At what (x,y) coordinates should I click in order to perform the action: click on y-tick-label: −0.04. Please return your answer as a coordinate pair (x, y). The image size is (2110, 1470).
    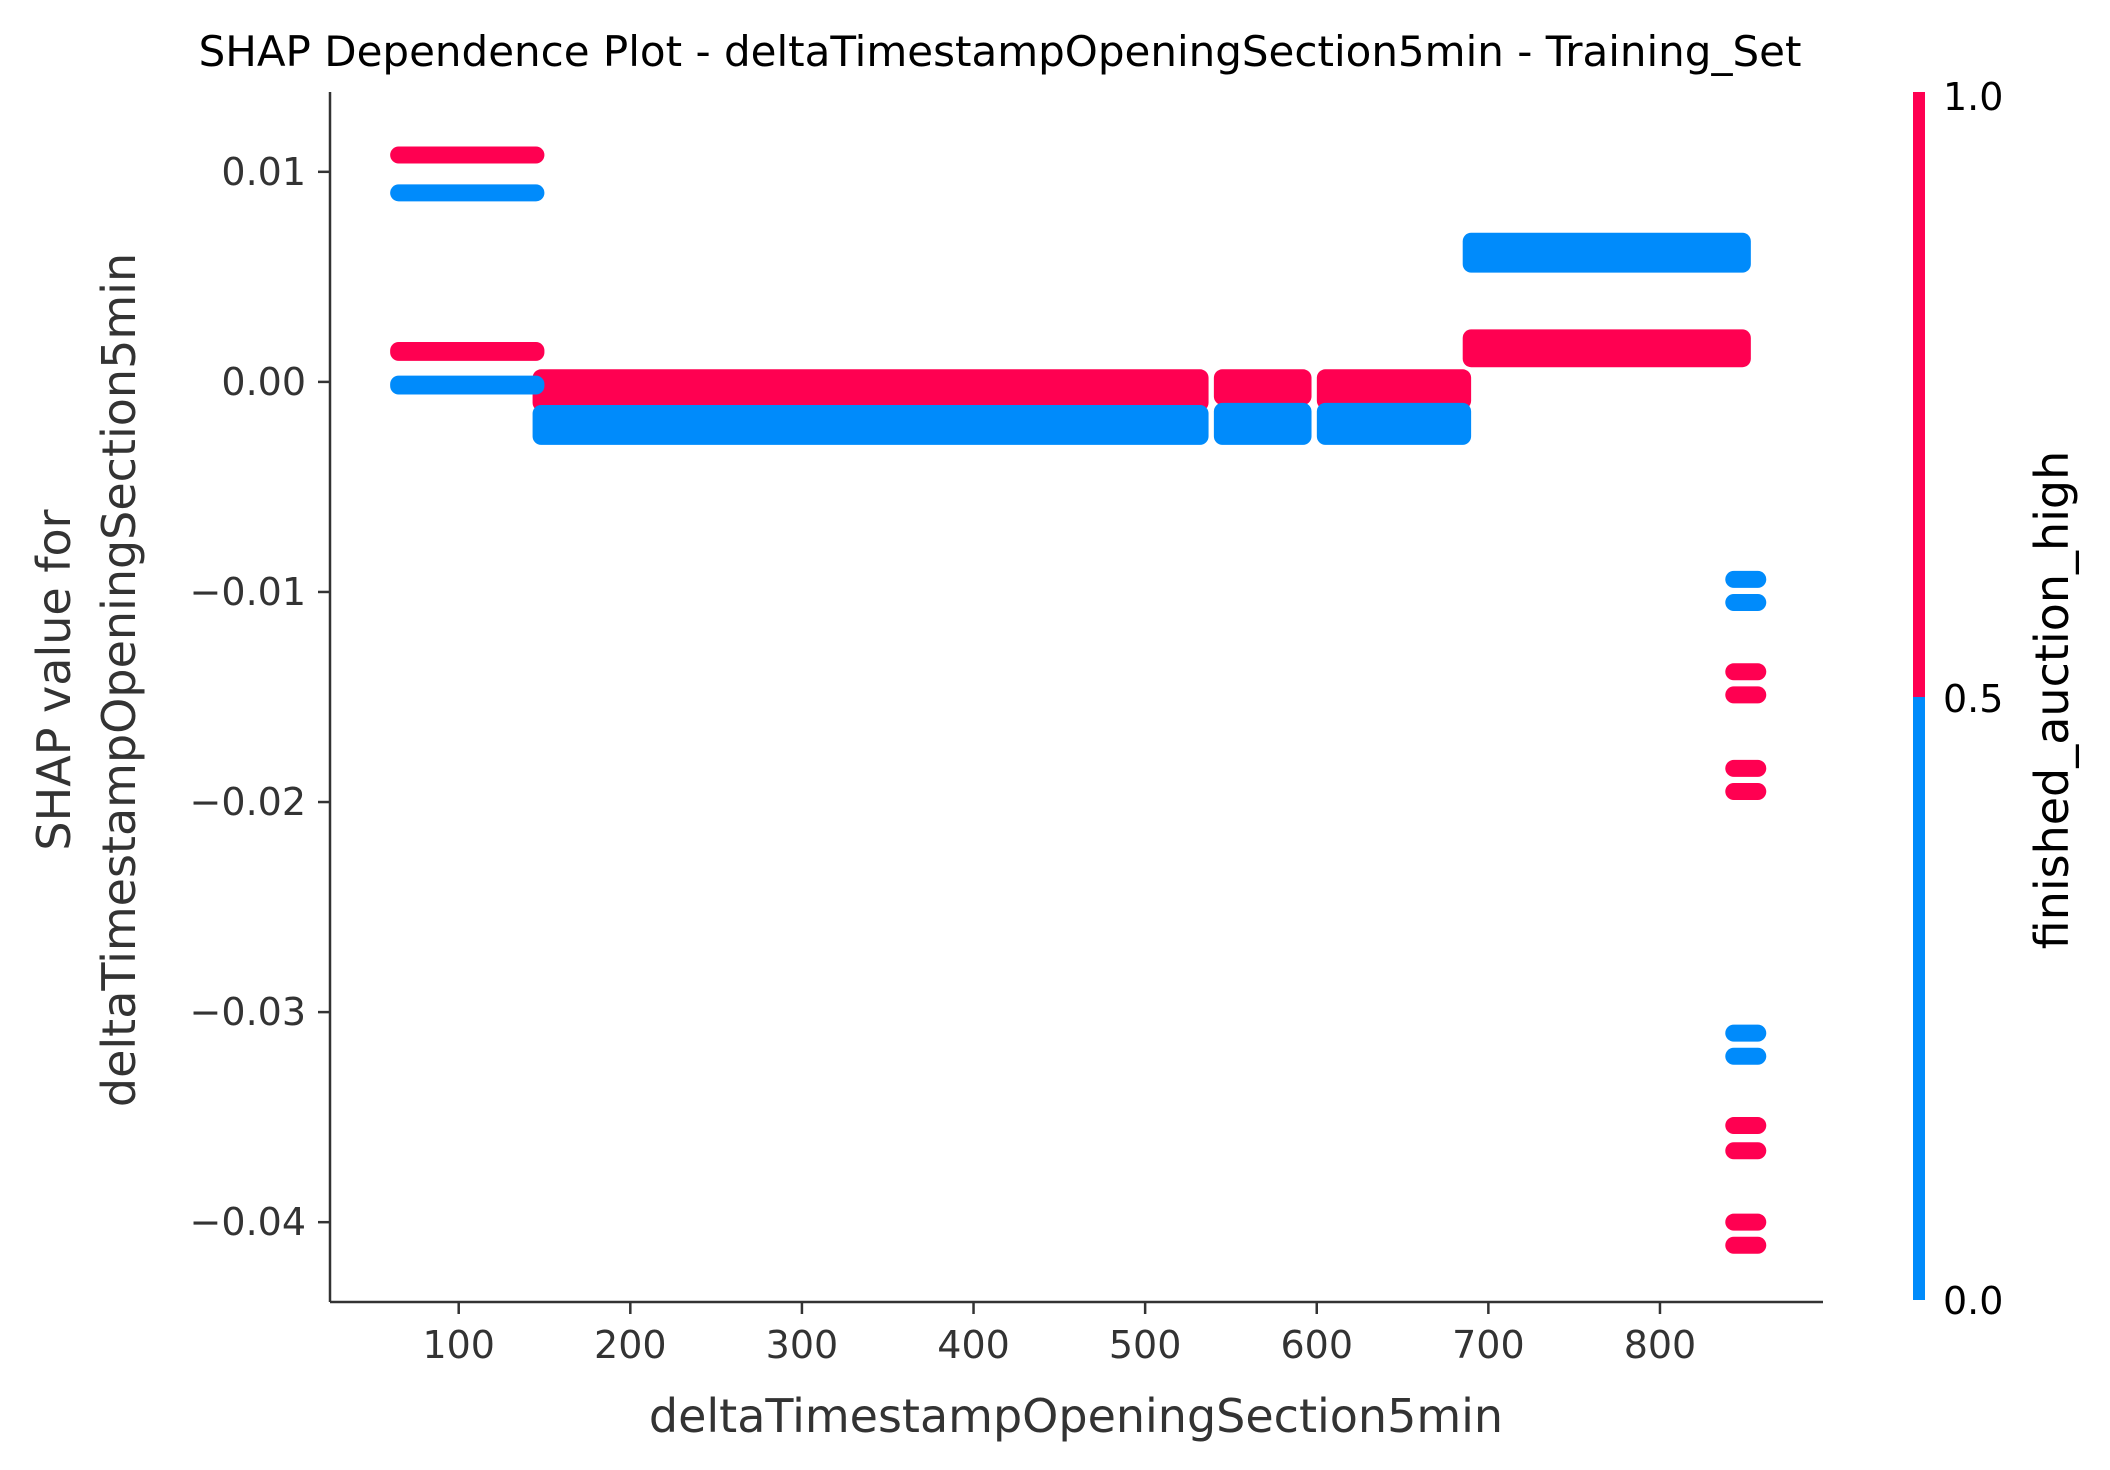
    Looking at the image, I should click on (248, 1222).